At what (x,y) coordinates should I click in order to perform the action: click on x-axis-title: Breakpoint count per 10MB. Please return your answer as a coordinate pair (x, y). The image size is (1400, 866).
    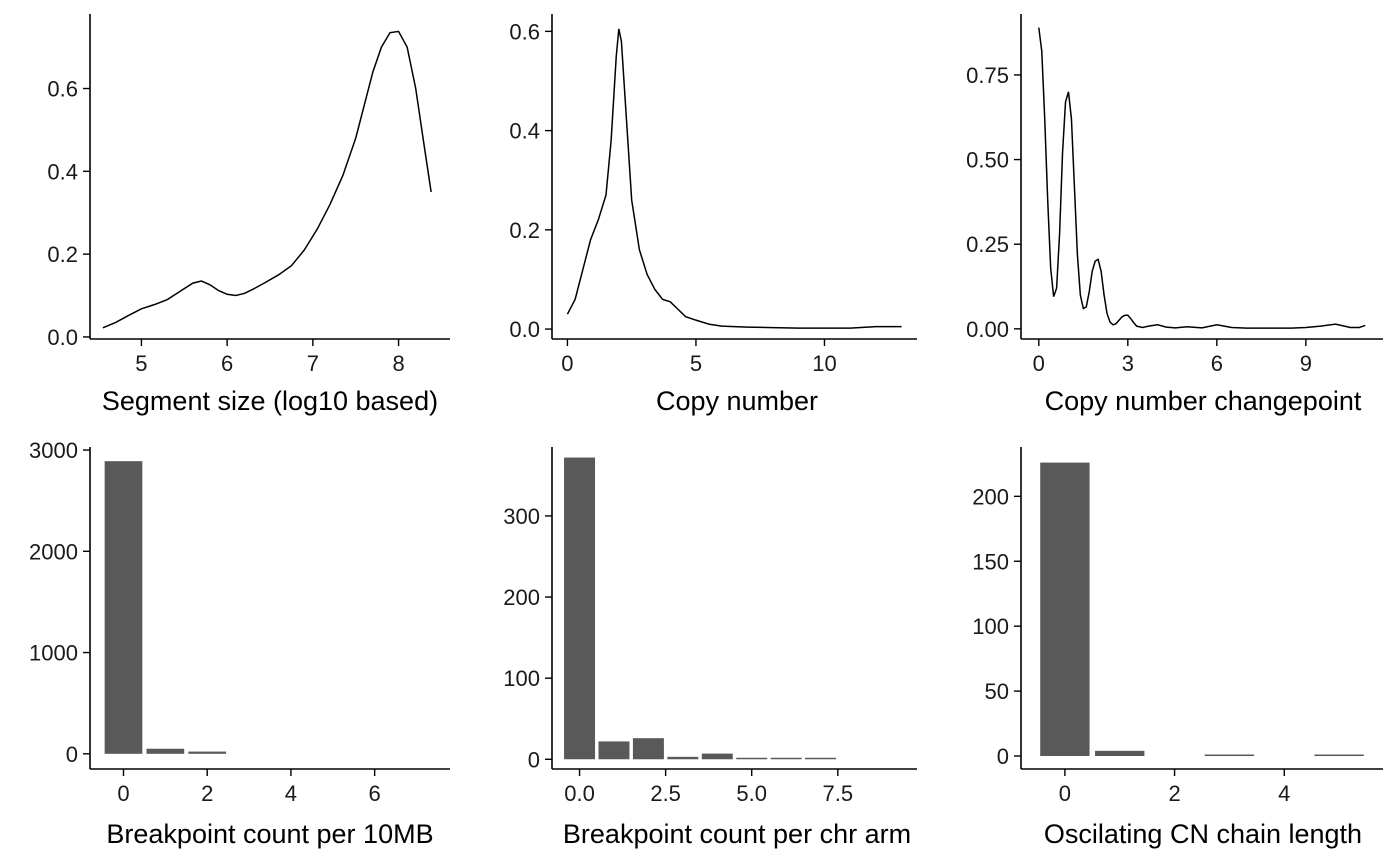
    Looking at the image, I should click on (269, 834).